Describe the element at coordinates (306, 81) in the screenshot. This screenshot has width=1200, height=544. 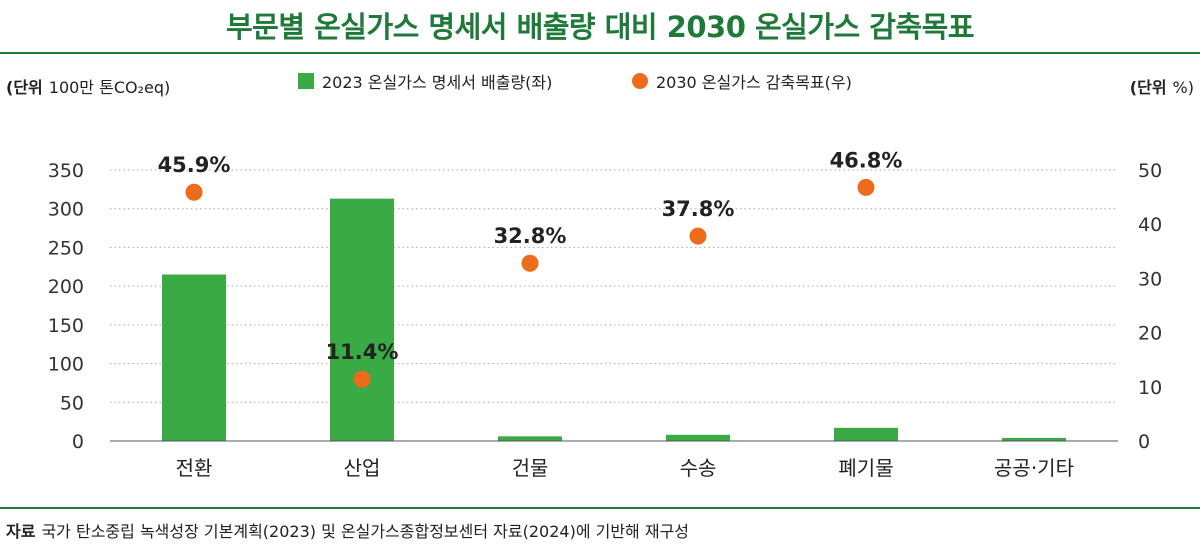
I see `legend-bar-swatch` at that location.